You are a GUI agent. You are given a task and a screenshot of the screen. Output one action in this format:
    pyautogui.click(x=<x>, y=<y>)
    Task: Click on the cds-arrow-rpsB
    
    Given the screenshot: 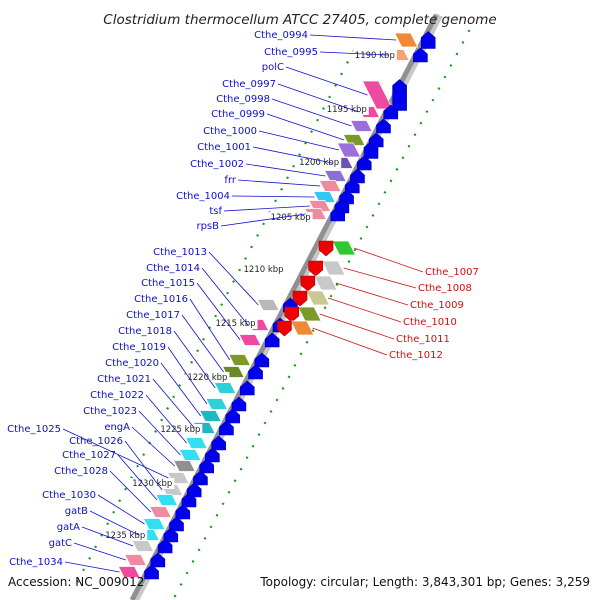 What is the action you would take?
    pyautogui.click(x=338, y=214)
    